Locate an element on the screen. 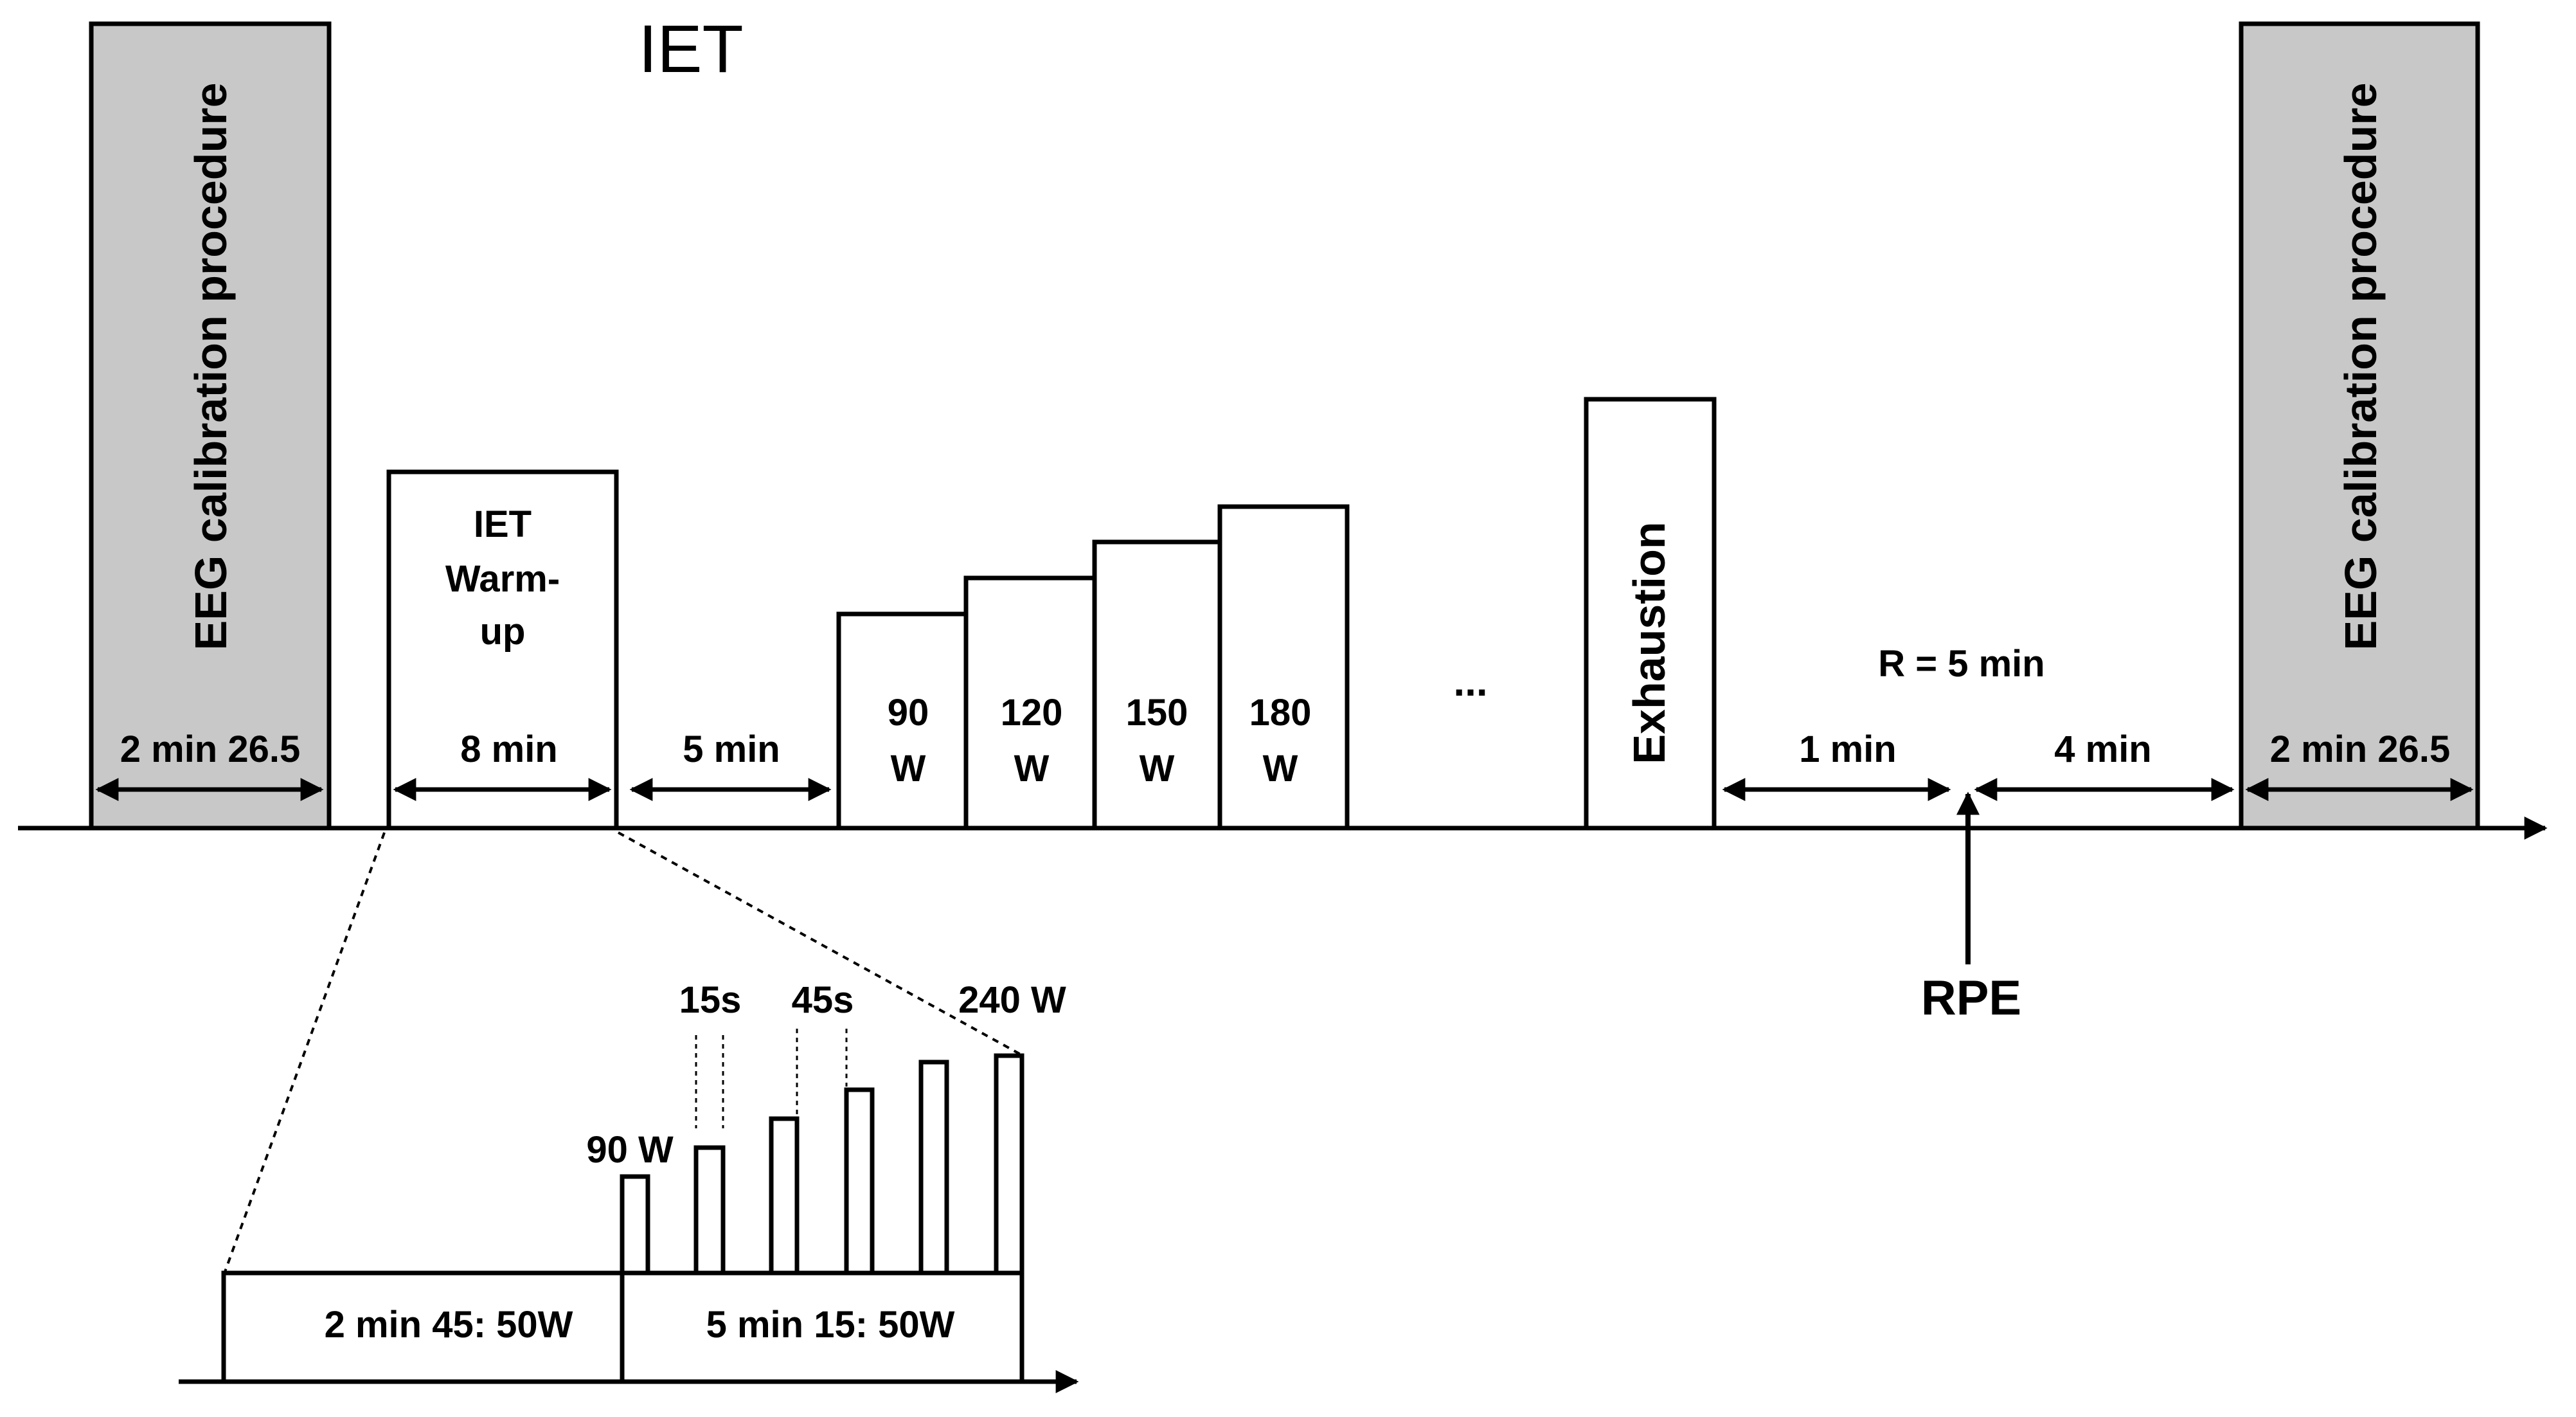 Image resolution: width=2576 pixels, height=1417 pixels. warmup-label-line3: up is located at coordinates (503, 632).